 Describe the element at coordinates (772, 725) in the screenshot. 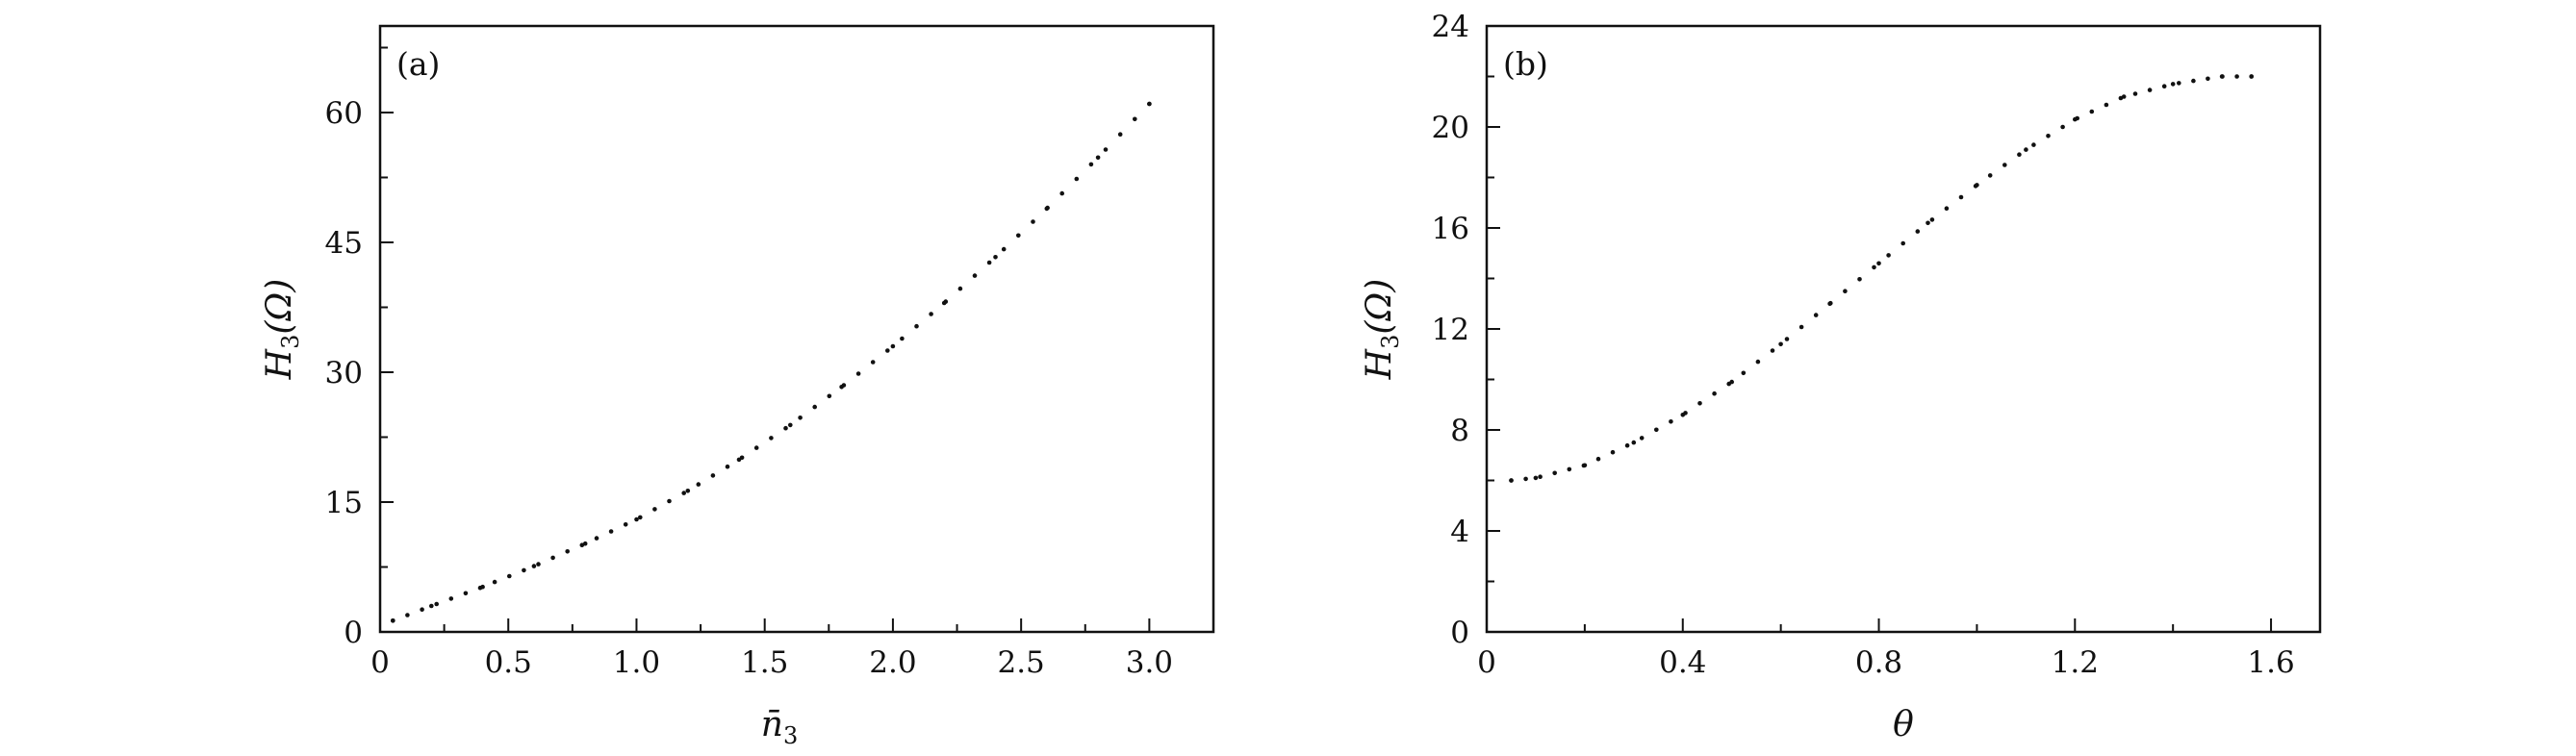

I see `chart-a-x-axis-title-main: n̄` at that location.